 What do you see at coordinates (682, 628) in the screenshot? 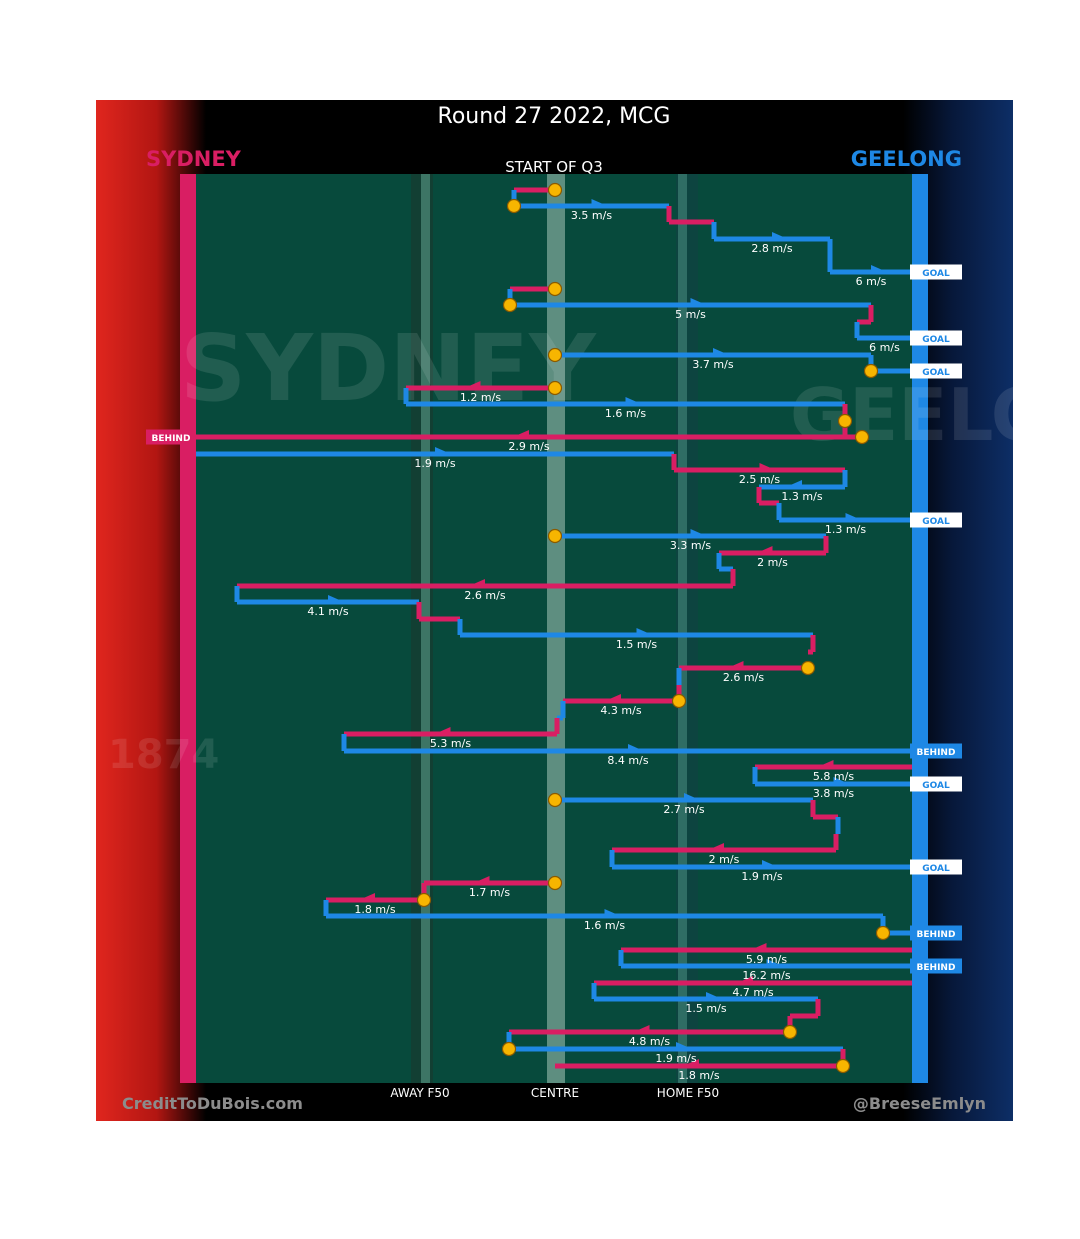
I see `home-f50-line` at bounding box center [682, 628].